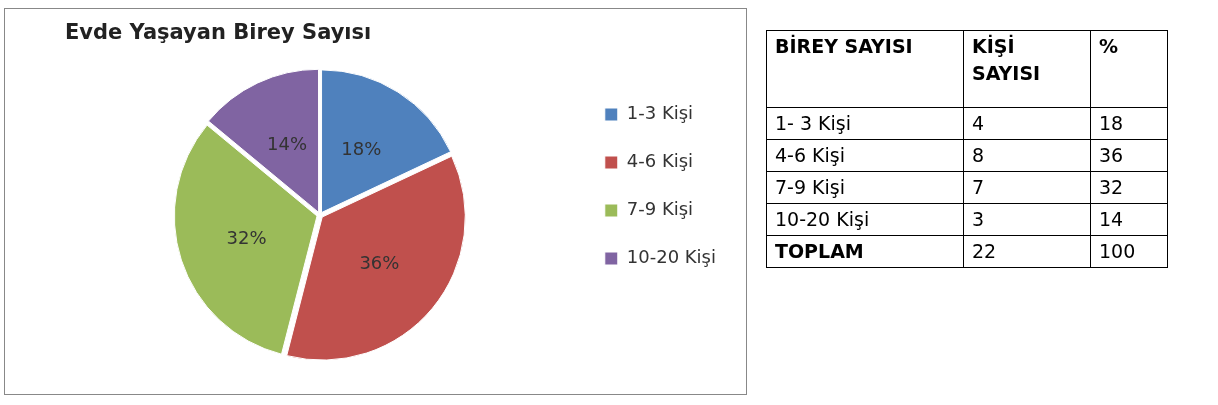 The width and height of the screenshot is (1218, 405). What do you see at coordinates (1129, 69) in the screenshot?
I see `category-label: %` at bounding box center [1129, 69].